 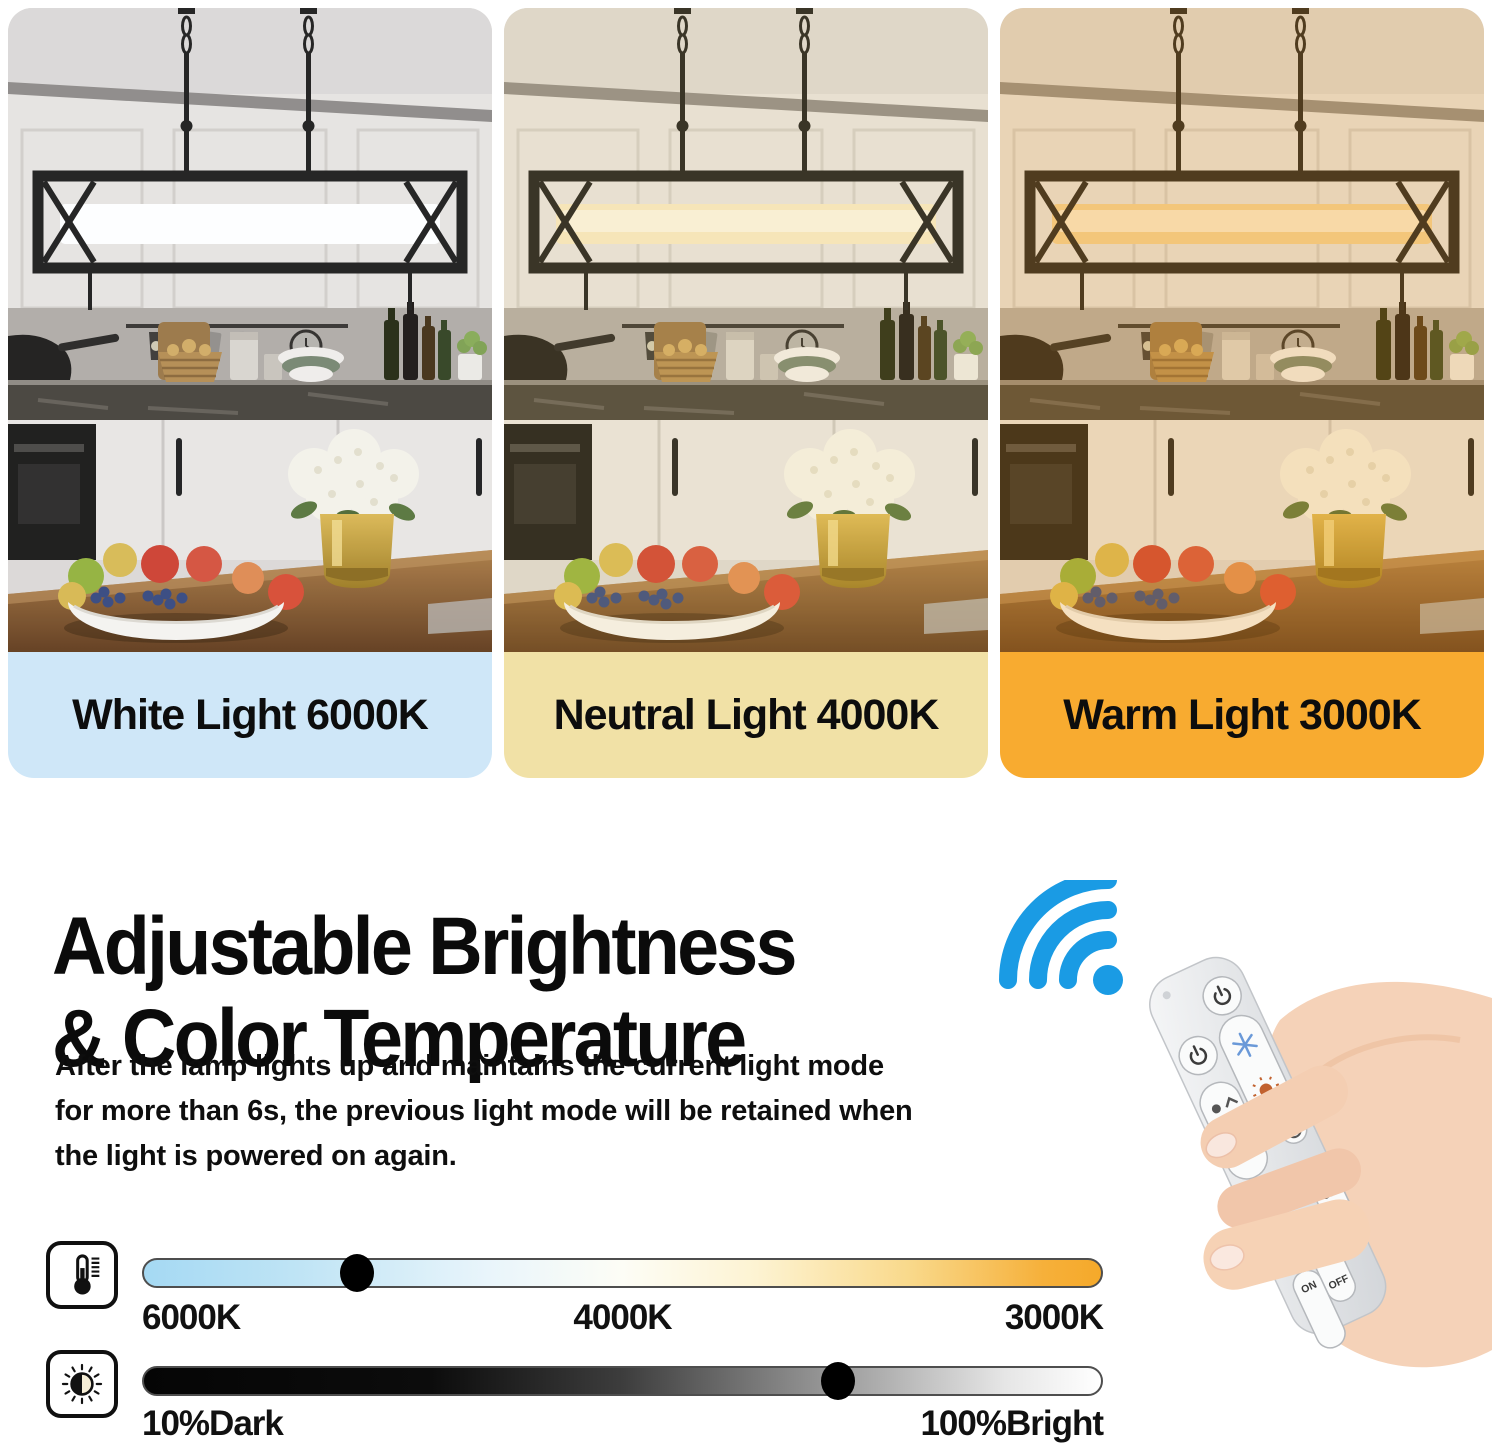 I want to click on kitchen-photo-neutral-light, so click(x=746, y=330).